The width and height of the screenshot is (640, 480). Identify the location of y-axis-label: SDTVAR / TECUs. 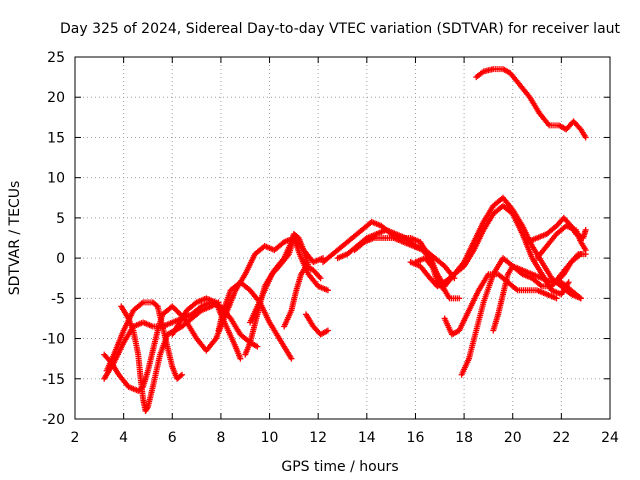
(15, 238).